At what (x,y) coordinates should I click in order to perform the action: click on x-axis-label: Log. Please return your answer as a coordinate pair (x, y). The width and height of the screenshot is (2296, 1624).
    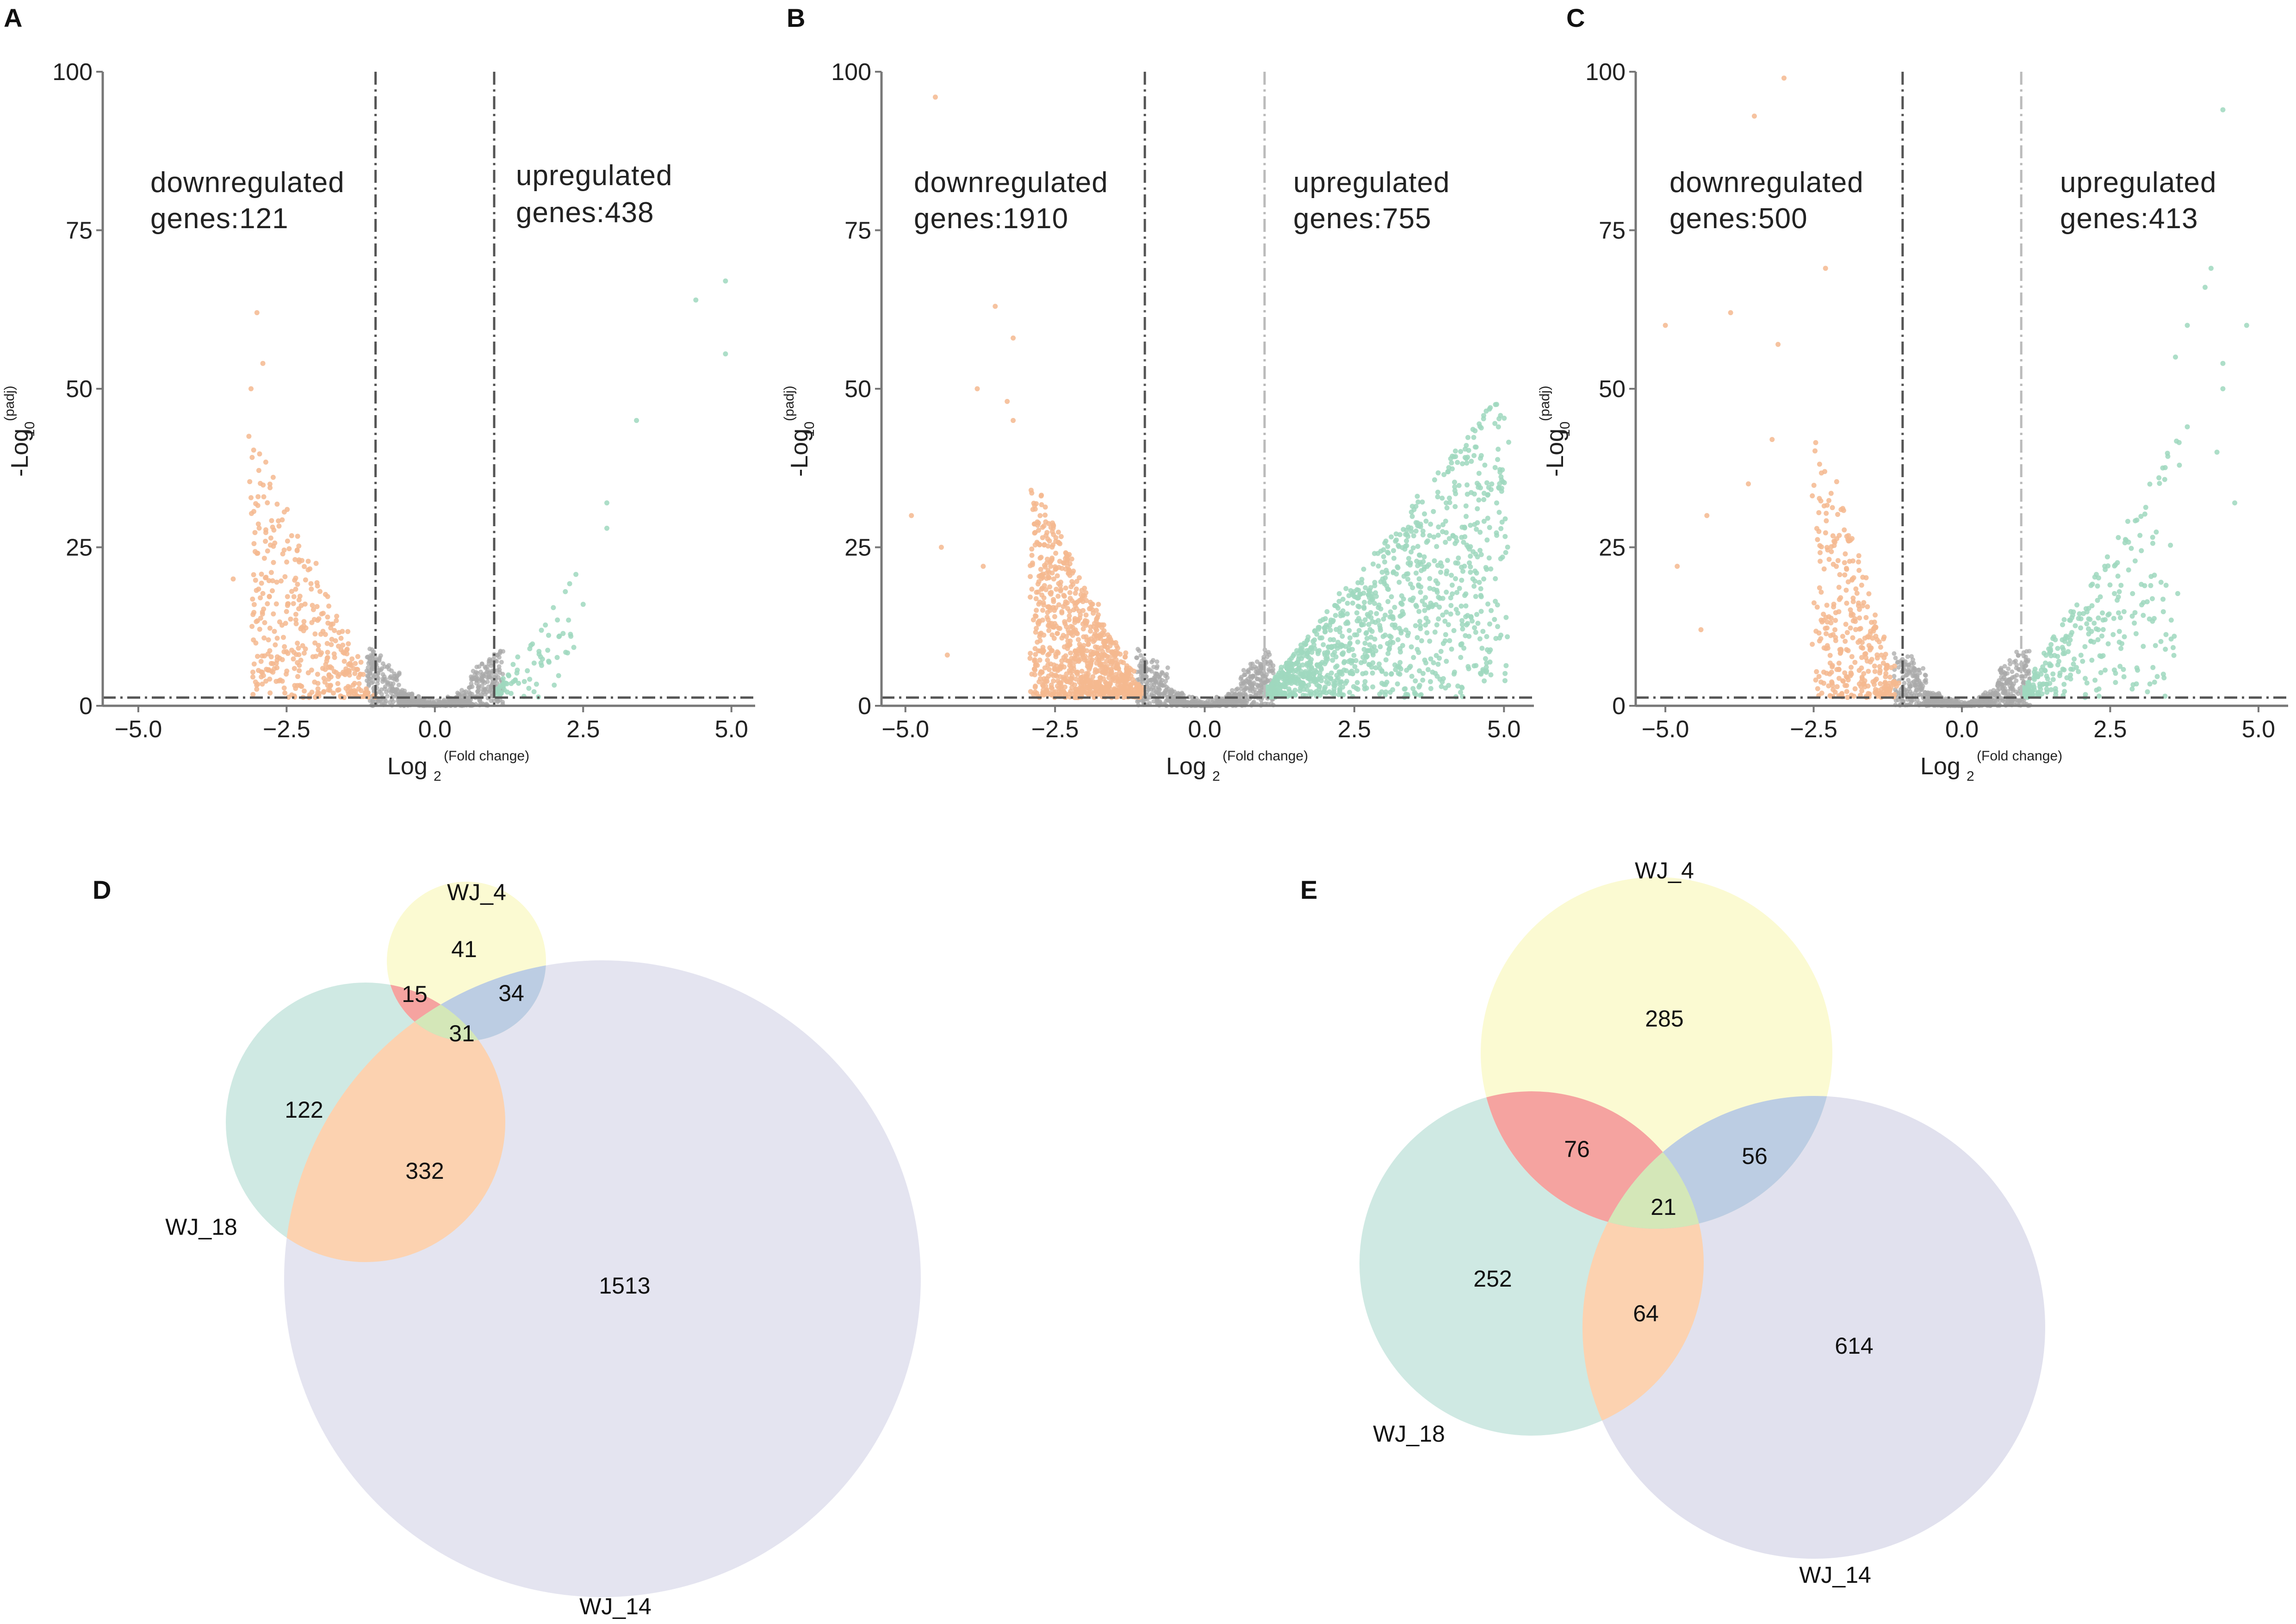
    Looking at the image, I should click on (408, 766).